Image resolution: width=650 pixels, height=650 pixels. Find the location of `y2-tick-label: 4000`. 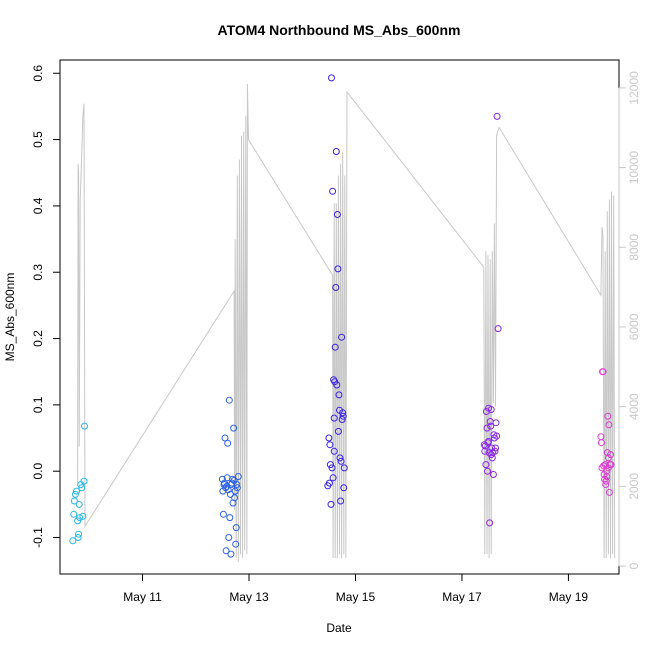

y2-tick-label: 4000 is located at coordinates (634, 406).